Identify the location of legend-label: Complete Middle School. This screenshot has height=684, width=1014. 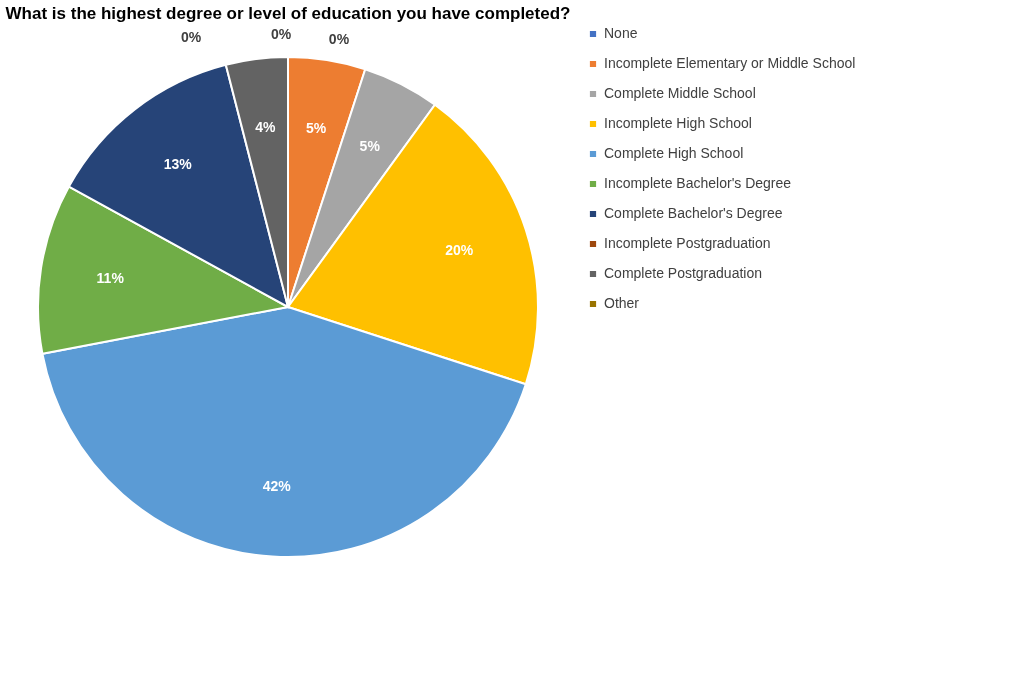
(680, 93).